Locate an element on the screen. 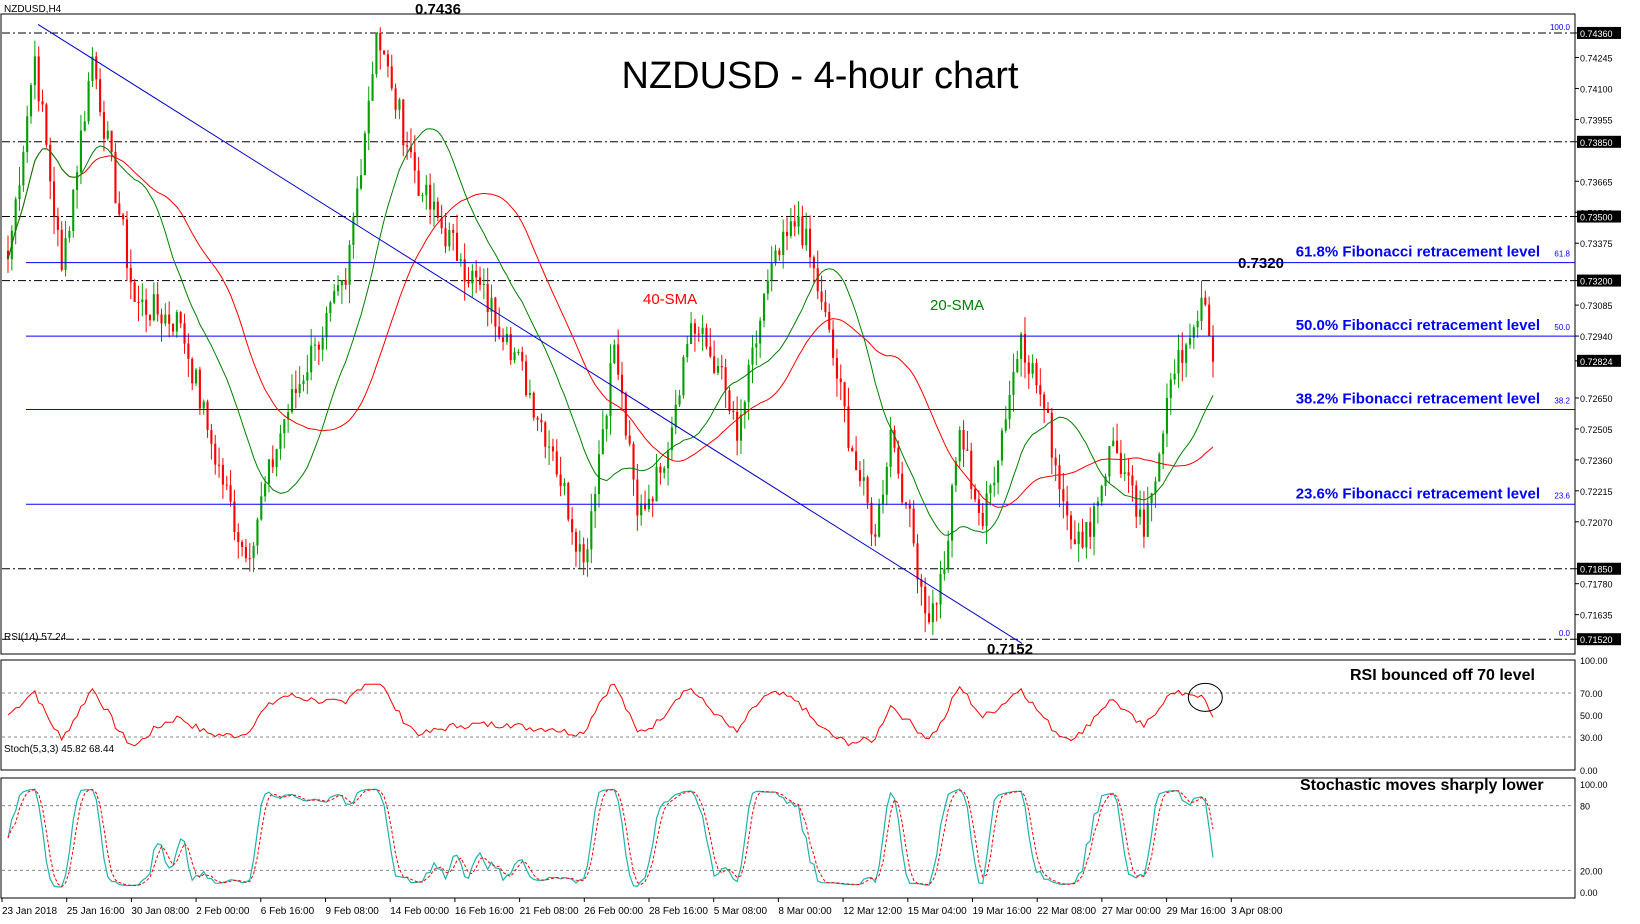 The width and height of the screenshot is (1640, 924). x-tick-label: 30 Jan 08:00 is located at coordinates (160, 911).